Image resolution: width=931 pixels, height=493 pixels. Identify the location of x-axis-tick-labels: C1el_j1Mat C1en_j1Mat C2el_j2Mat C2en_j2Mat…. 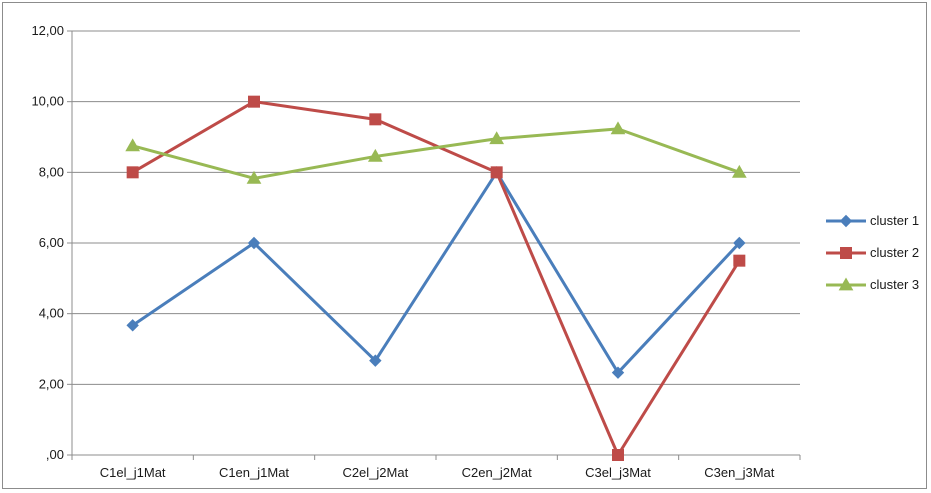
(437, 472).